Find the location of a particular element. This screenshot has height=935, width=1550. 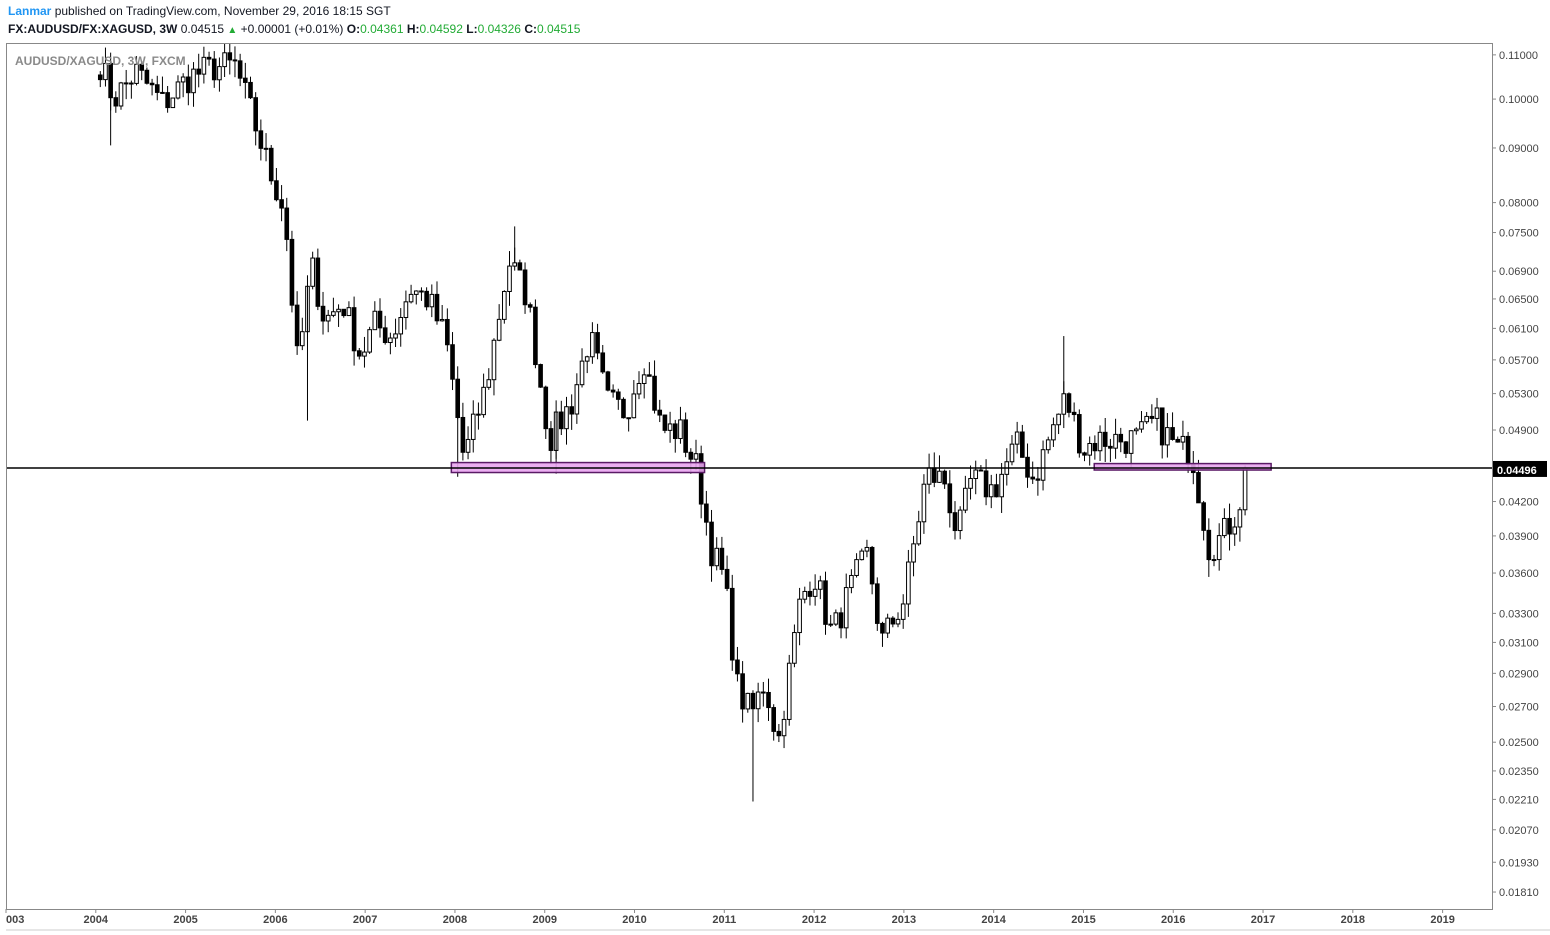

price-tick-label: 0.02500 is located at coordinates (1519, 743).